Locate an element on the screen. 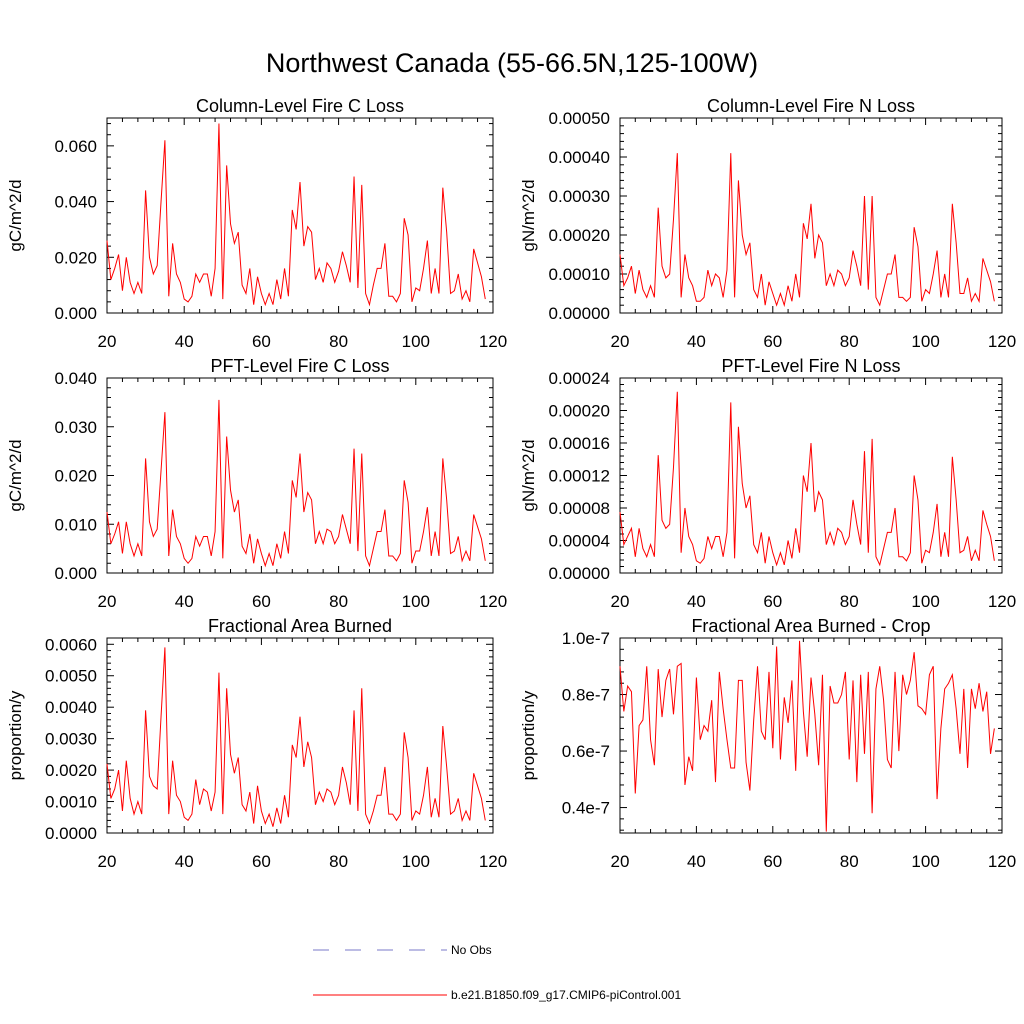 This screenshot has height=1024, width=1024. y-tick-label: 0.00050 is located at coordinates (579, 118).